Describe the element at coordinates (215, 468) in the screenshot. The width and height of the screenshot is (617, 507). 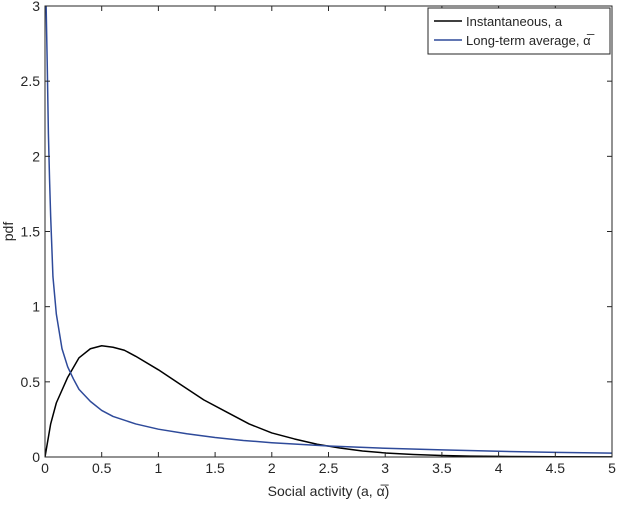
I see `x-tick-label: 1.5` at that location.